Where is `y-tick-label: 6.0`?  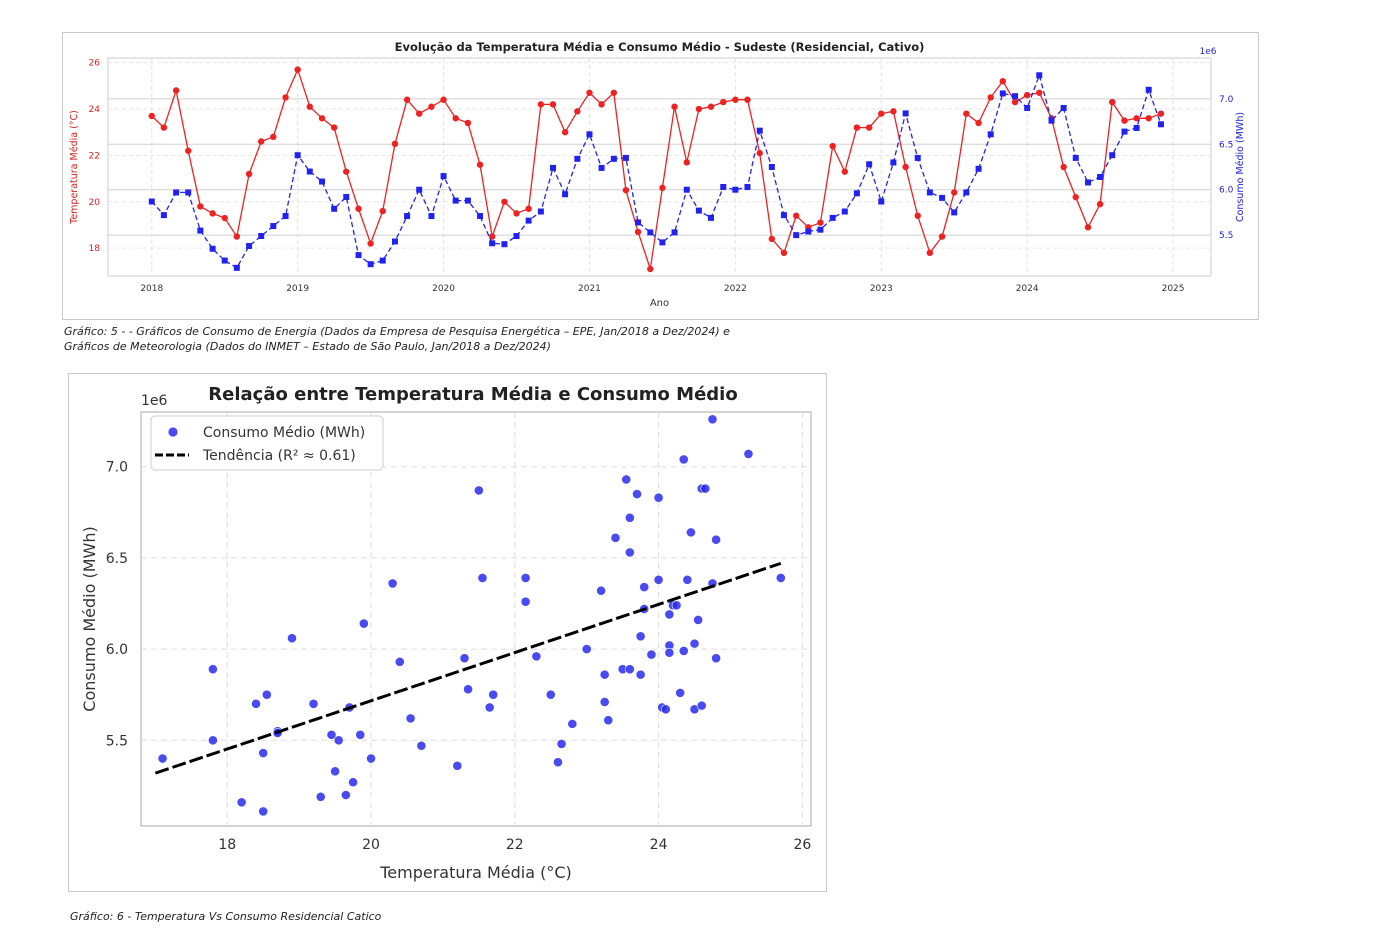
y-tick-label: 6.0 is located at coordinates (117, 650).